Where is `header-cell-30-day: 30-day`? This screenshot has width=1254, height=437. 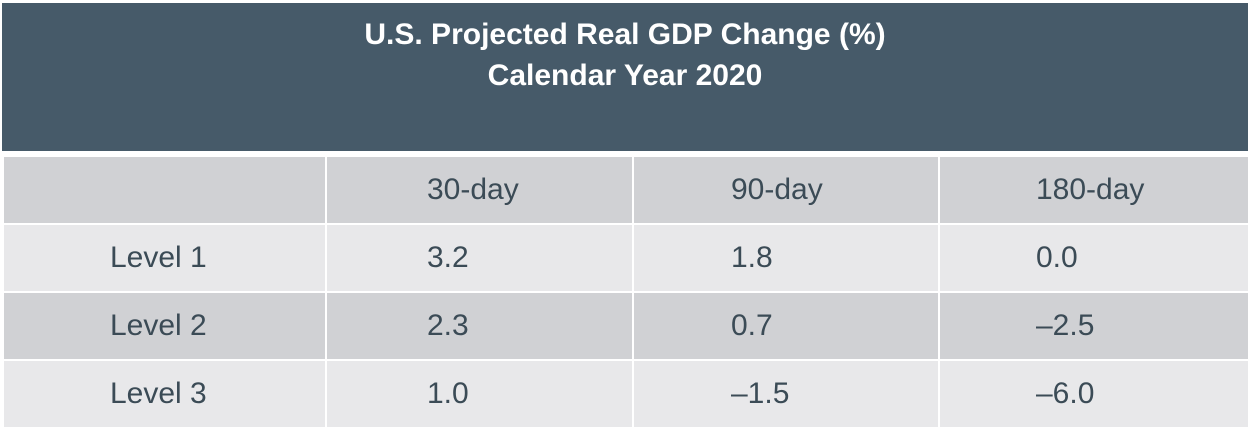 header-cell-30-day: 30-day is located at coordinates (479, 190).